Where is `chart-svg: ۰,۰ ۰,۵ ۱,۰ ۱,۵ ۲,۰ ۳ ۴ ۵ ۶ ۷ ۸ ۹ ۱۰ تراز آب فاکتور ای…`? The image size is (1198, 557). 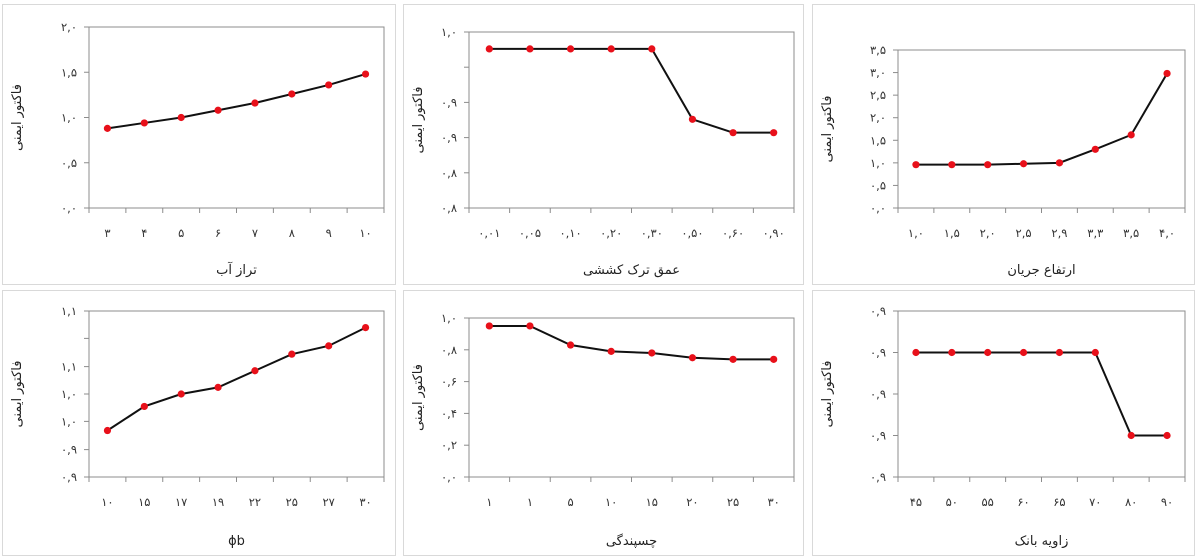
chart-svg: ۰,۰ ۰,۵ ۱,۰ ۱,۵ ۲,۰ ۳ ۴ ۵ ۶ ۷ ۸ ۹ ۱۰ تراز آب فاکتور ای… is located at coordinates (197, 149).